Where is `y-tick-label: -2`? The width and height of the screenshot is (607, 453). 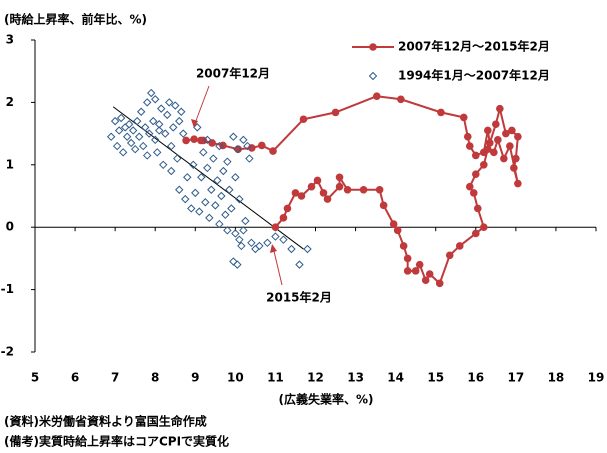
y-tick-label: -2 is located at coordinates (7, 352).